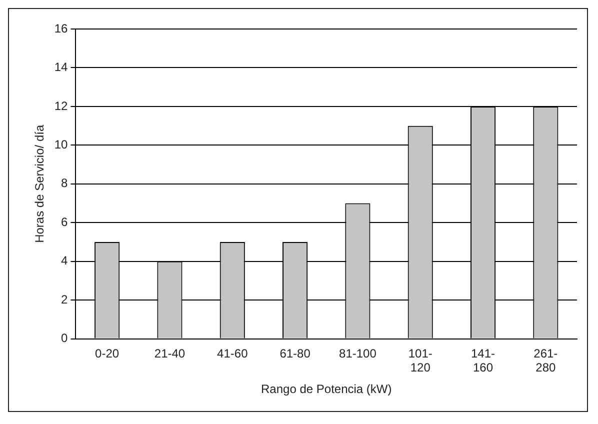  Describe the element at coordinates (64, 299) in the screenshot. I see `y-tick-label: 2` at that location.